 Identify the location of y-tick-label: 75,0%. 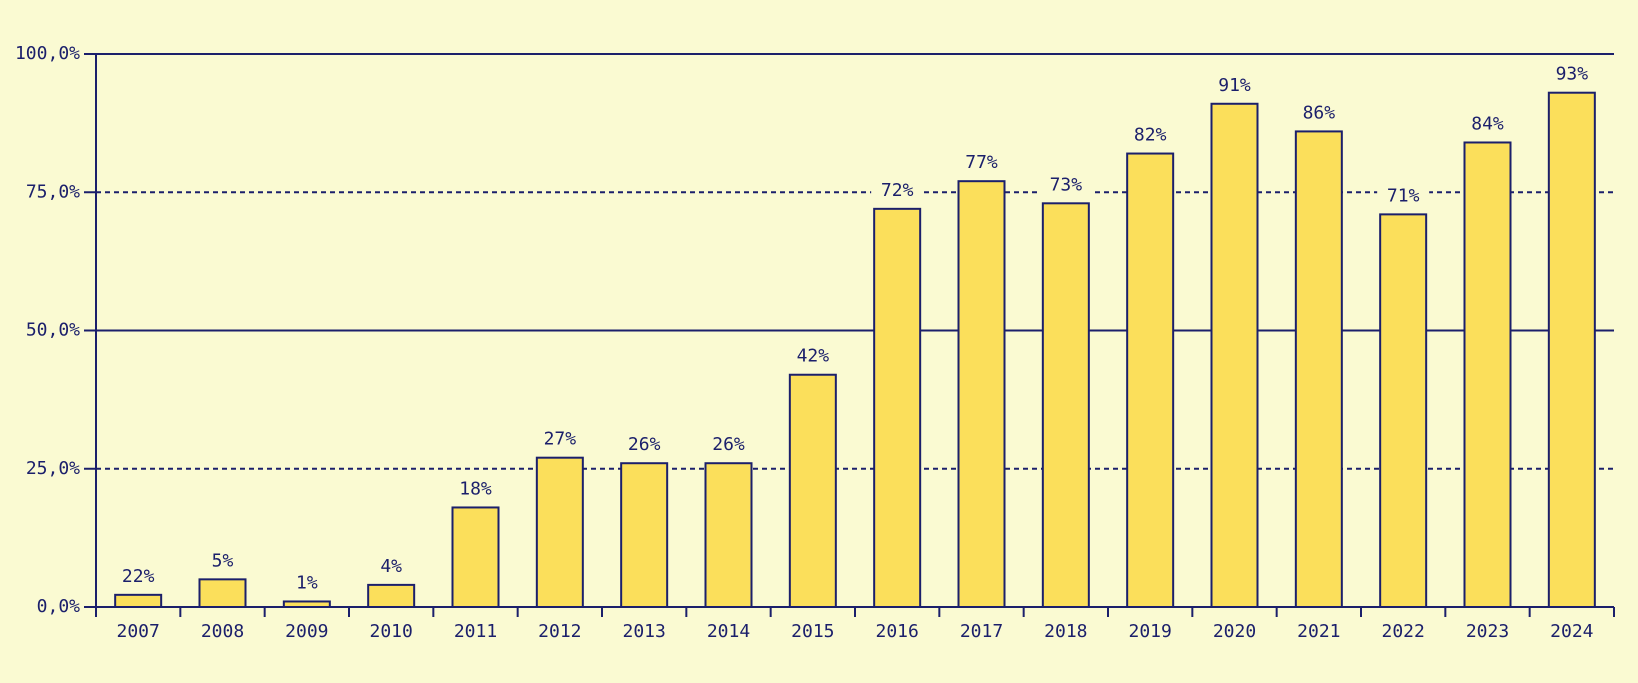
(53, 191).